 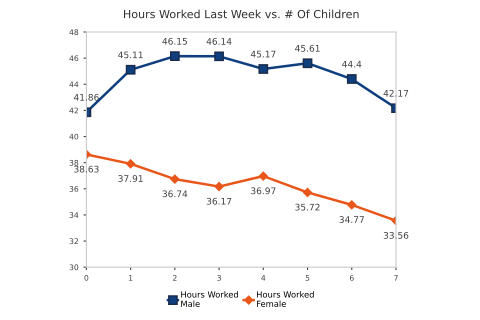 What do you see at coordinates (396, 93) in the screenshot?
I see `data-label: 42.17` at bounding box center [396, 93].